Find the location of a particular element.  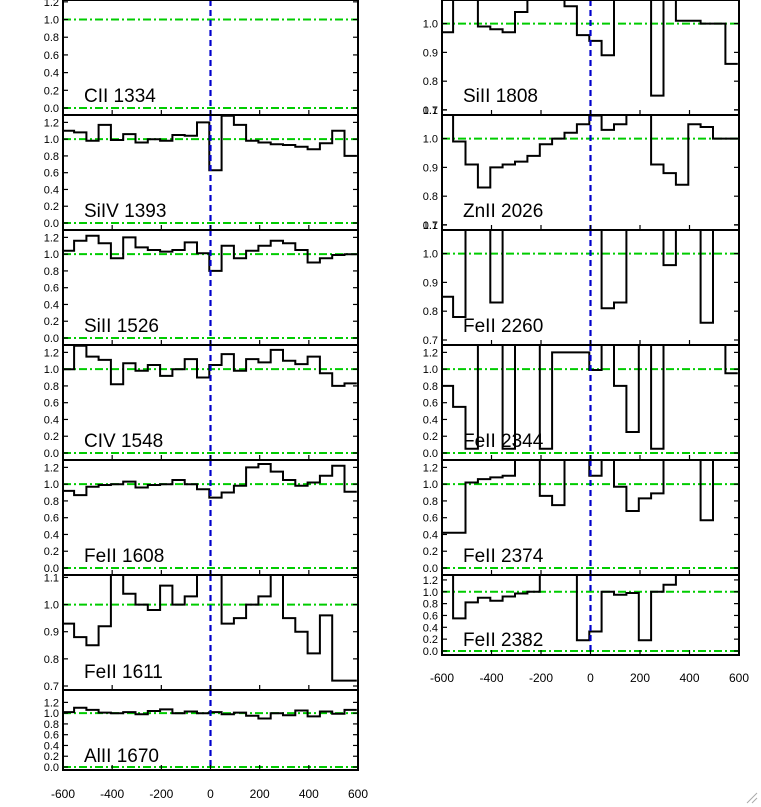

panel-feii-2260: 0.7 0.8 0.9 1.0 1.1 FeII 2260 is located at coordinates (581, 283).